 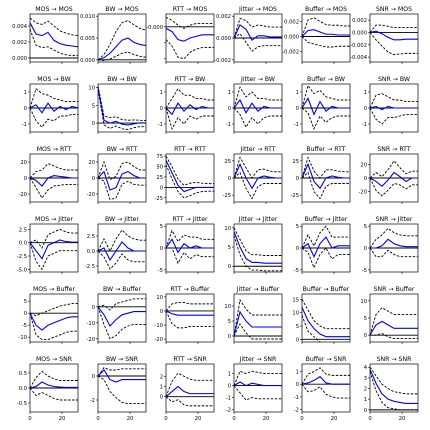 I want to click on panel-title: SNR → MOS, so click(x=394, y=9).